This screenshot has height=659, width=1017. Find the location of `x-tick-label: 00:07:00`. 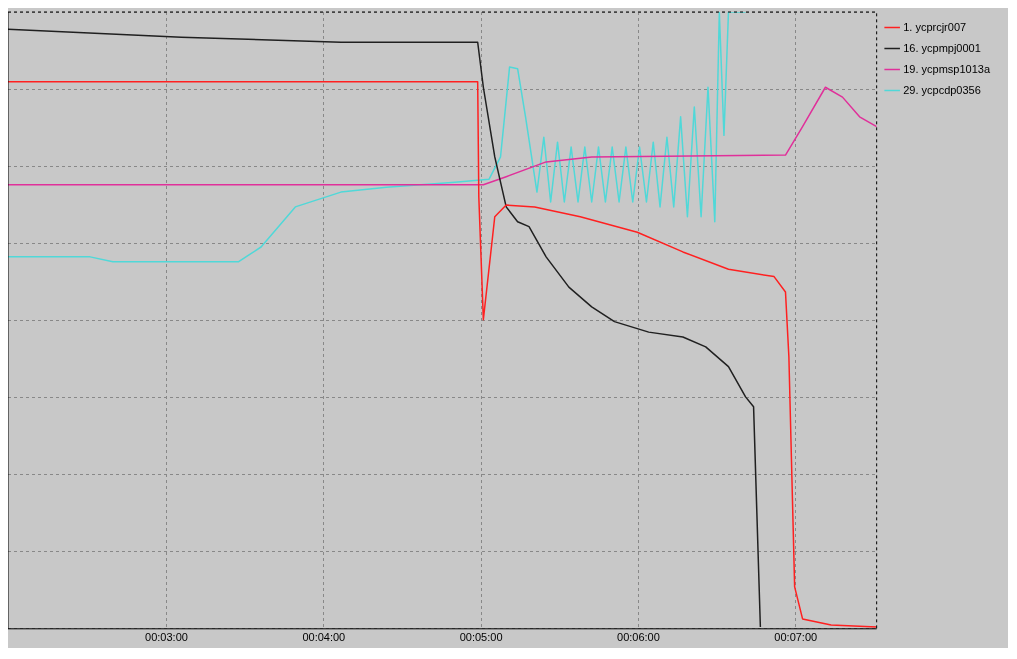

x-tick-label: 00:07:00 is located at coordinates (796, 637).